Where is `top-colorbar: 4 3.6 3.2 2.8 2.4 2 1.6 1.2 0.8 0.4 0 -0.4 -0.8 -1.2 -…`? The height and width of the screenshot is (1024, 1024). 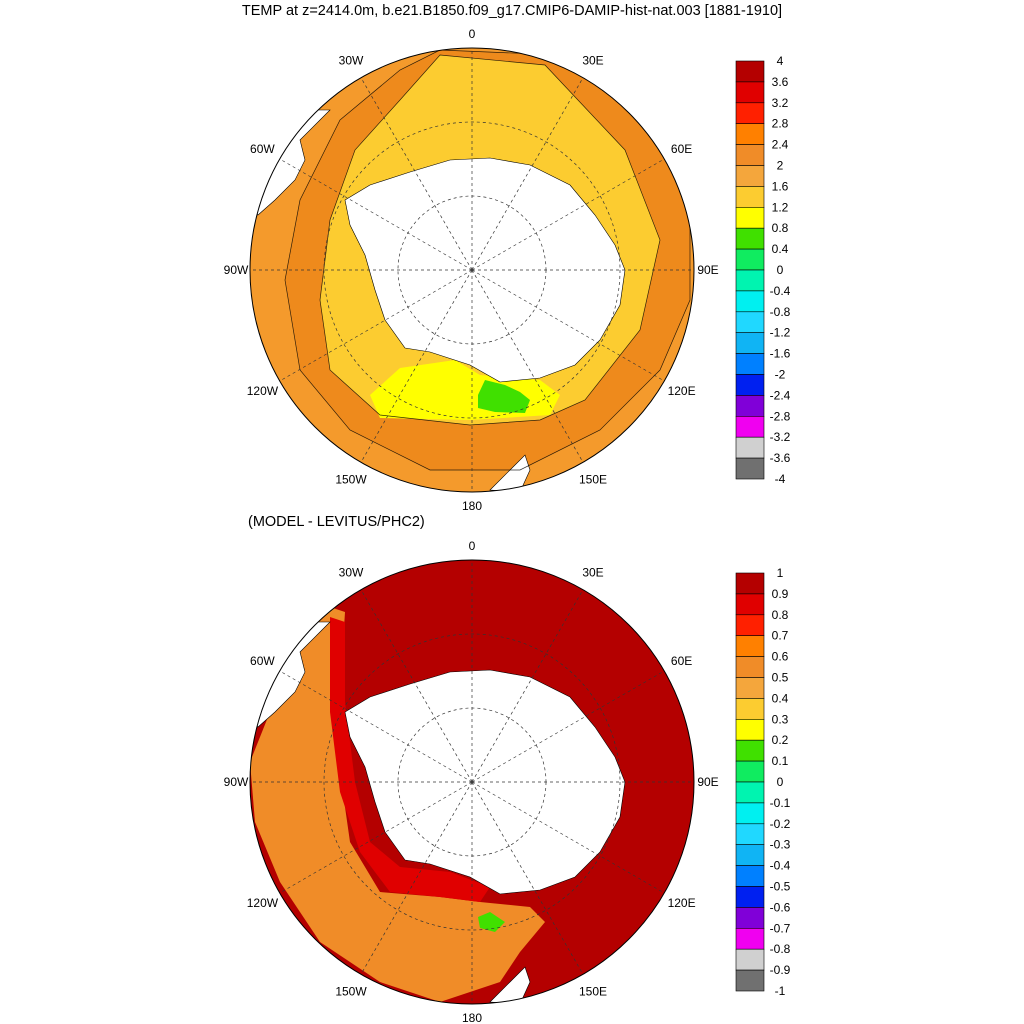
top-colorbar: 4 3.6 3.2 2.8 2.4 2 1.6 1.2 0.8 0.4 0 -0.4 -0.8 -1.2 -… is located at coordinates (763, 270).